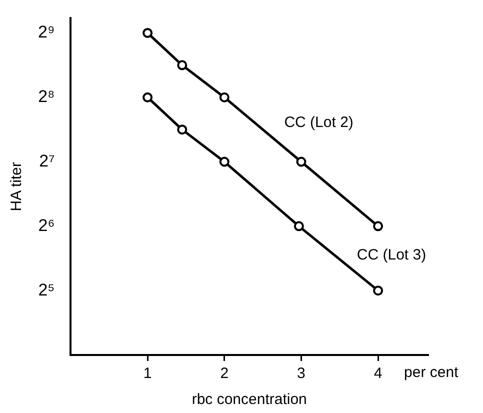 The height and width of the screenshot is (413, 483). I want to click on x-tick-label: 1, so click(147, 373).